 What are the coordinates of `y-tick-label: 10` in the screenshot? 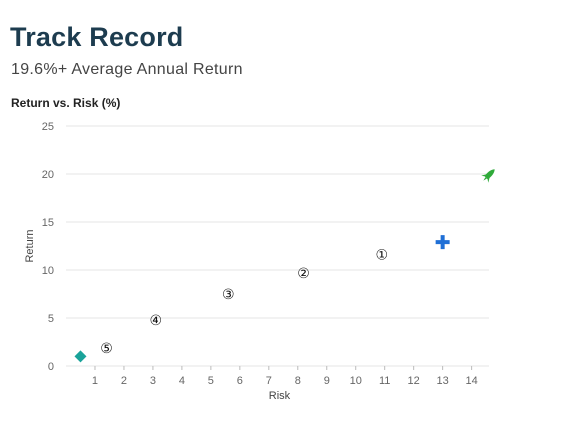 It's located at (48, 271).